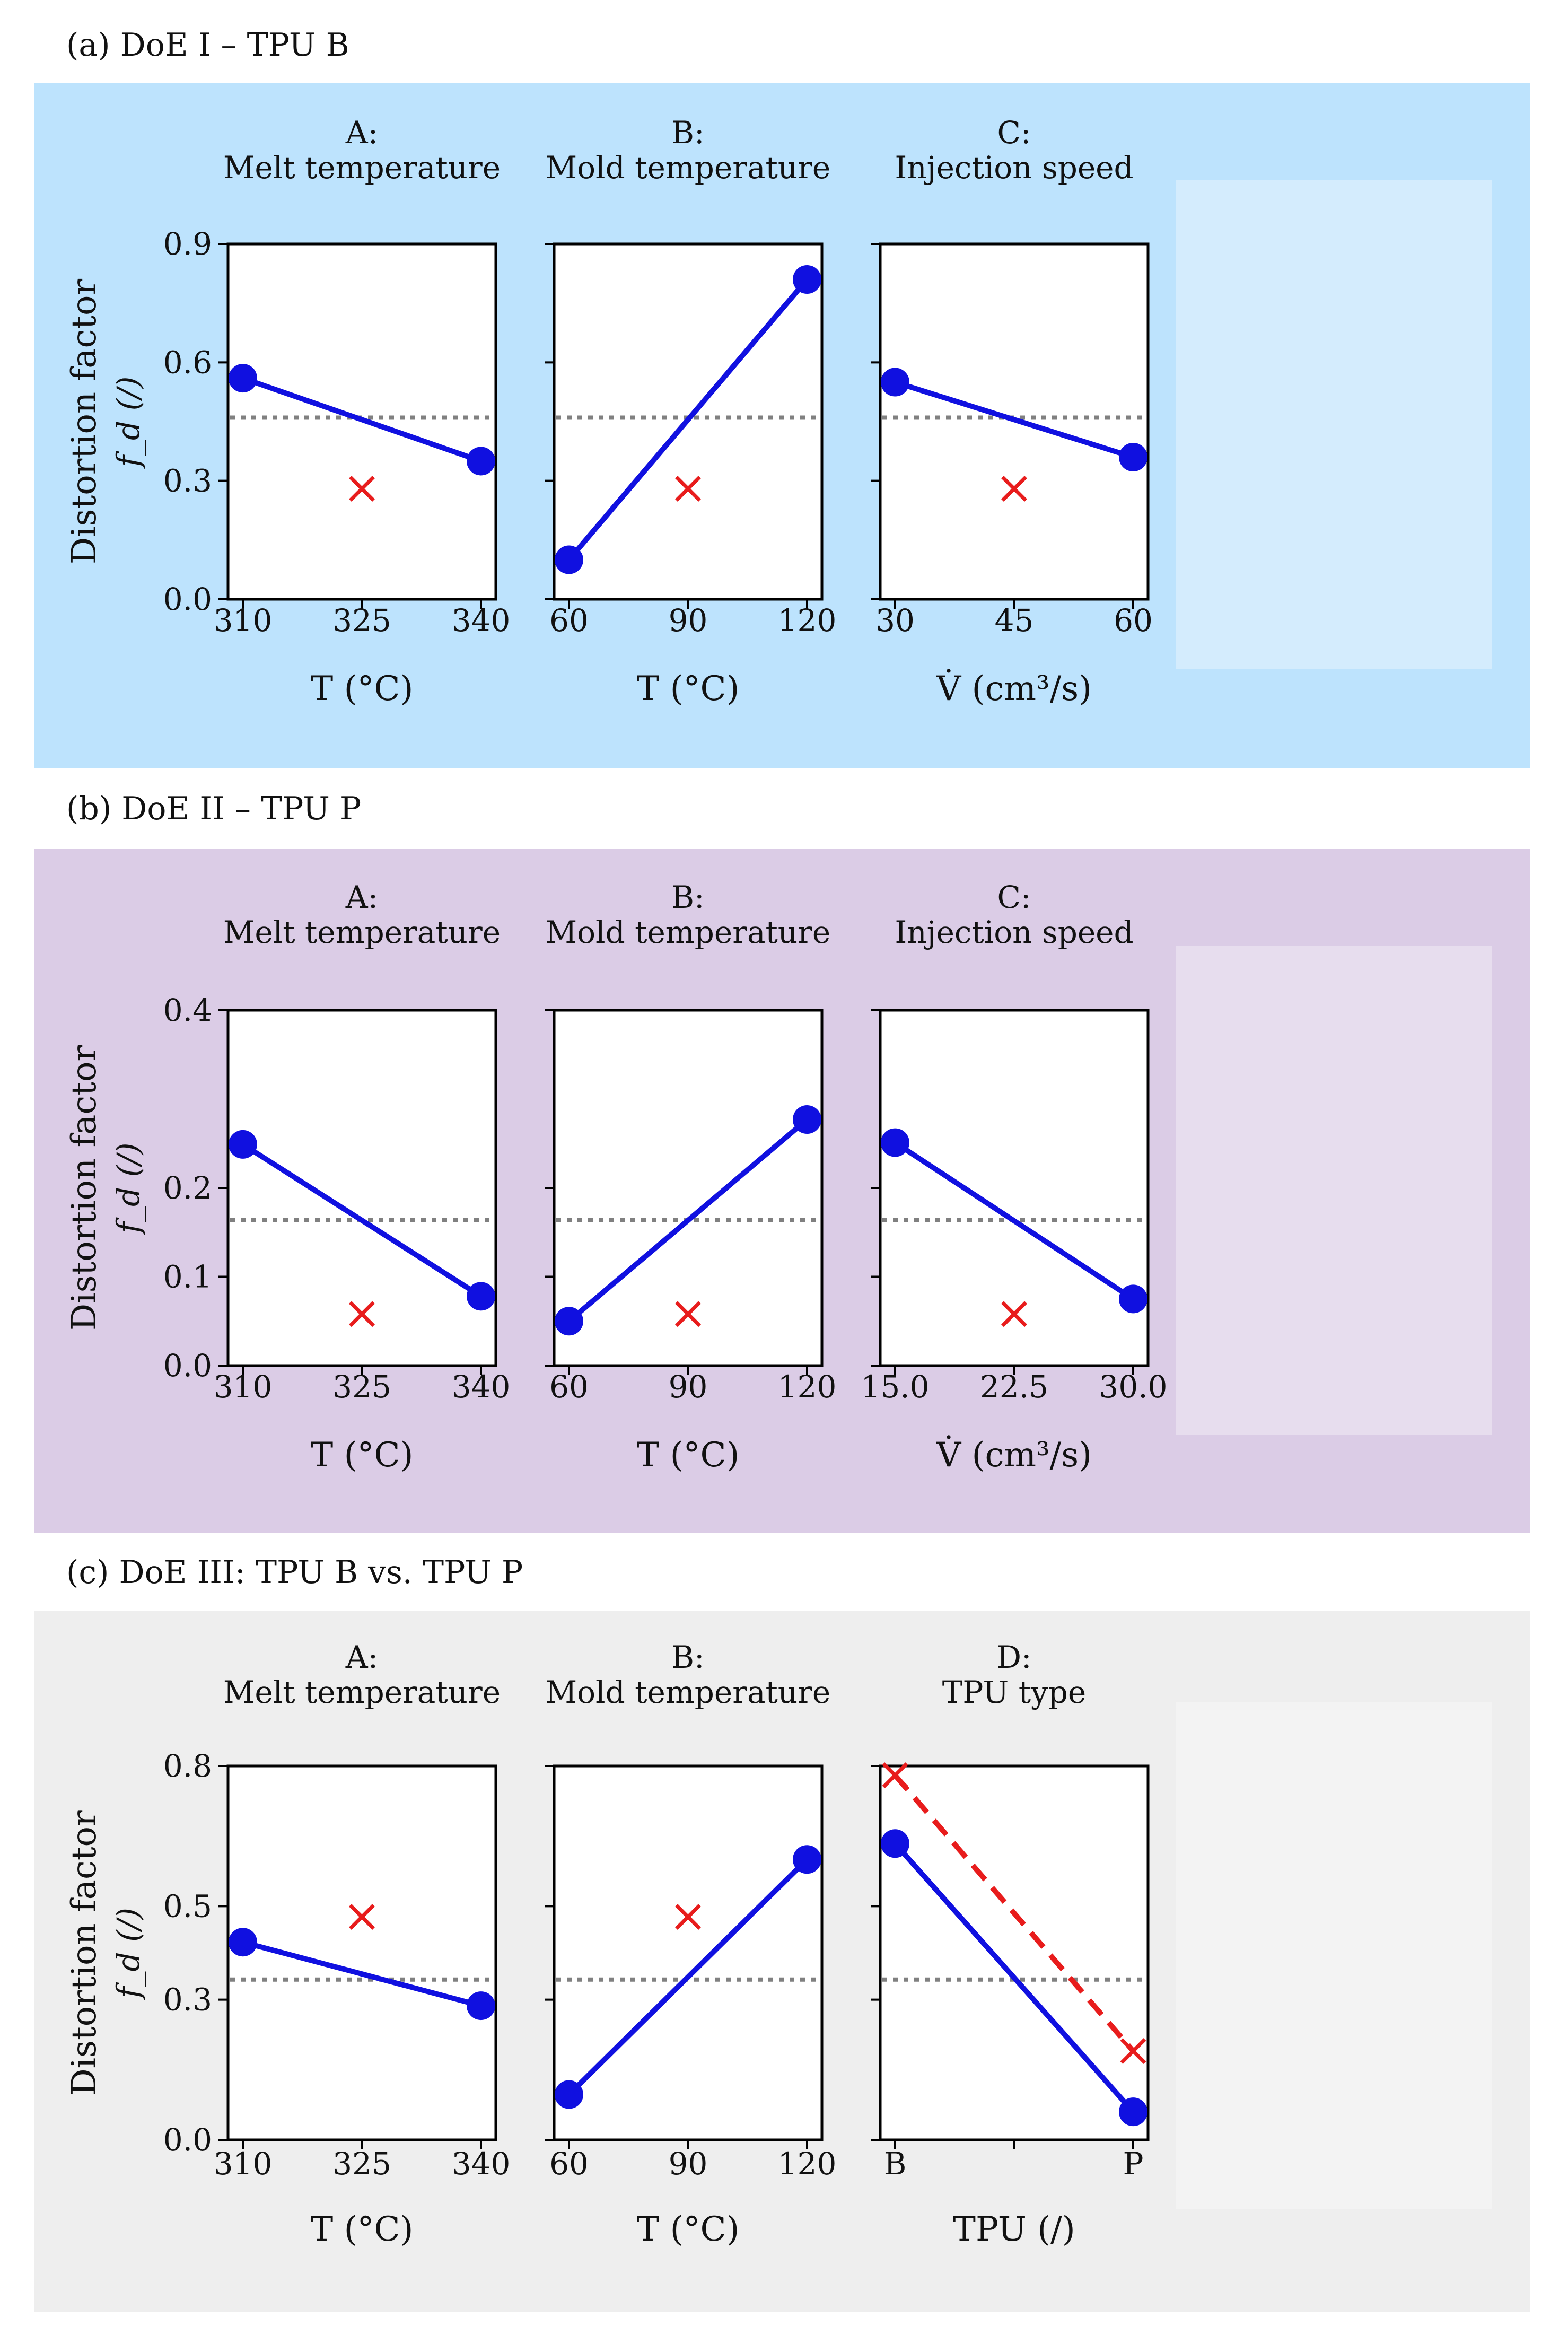 The height and width of the screenshot is (2326, 1568). Describe the element at coordinates (188, 1188) in the screenshot. I see `y-tick-label: 0.2` at that location.